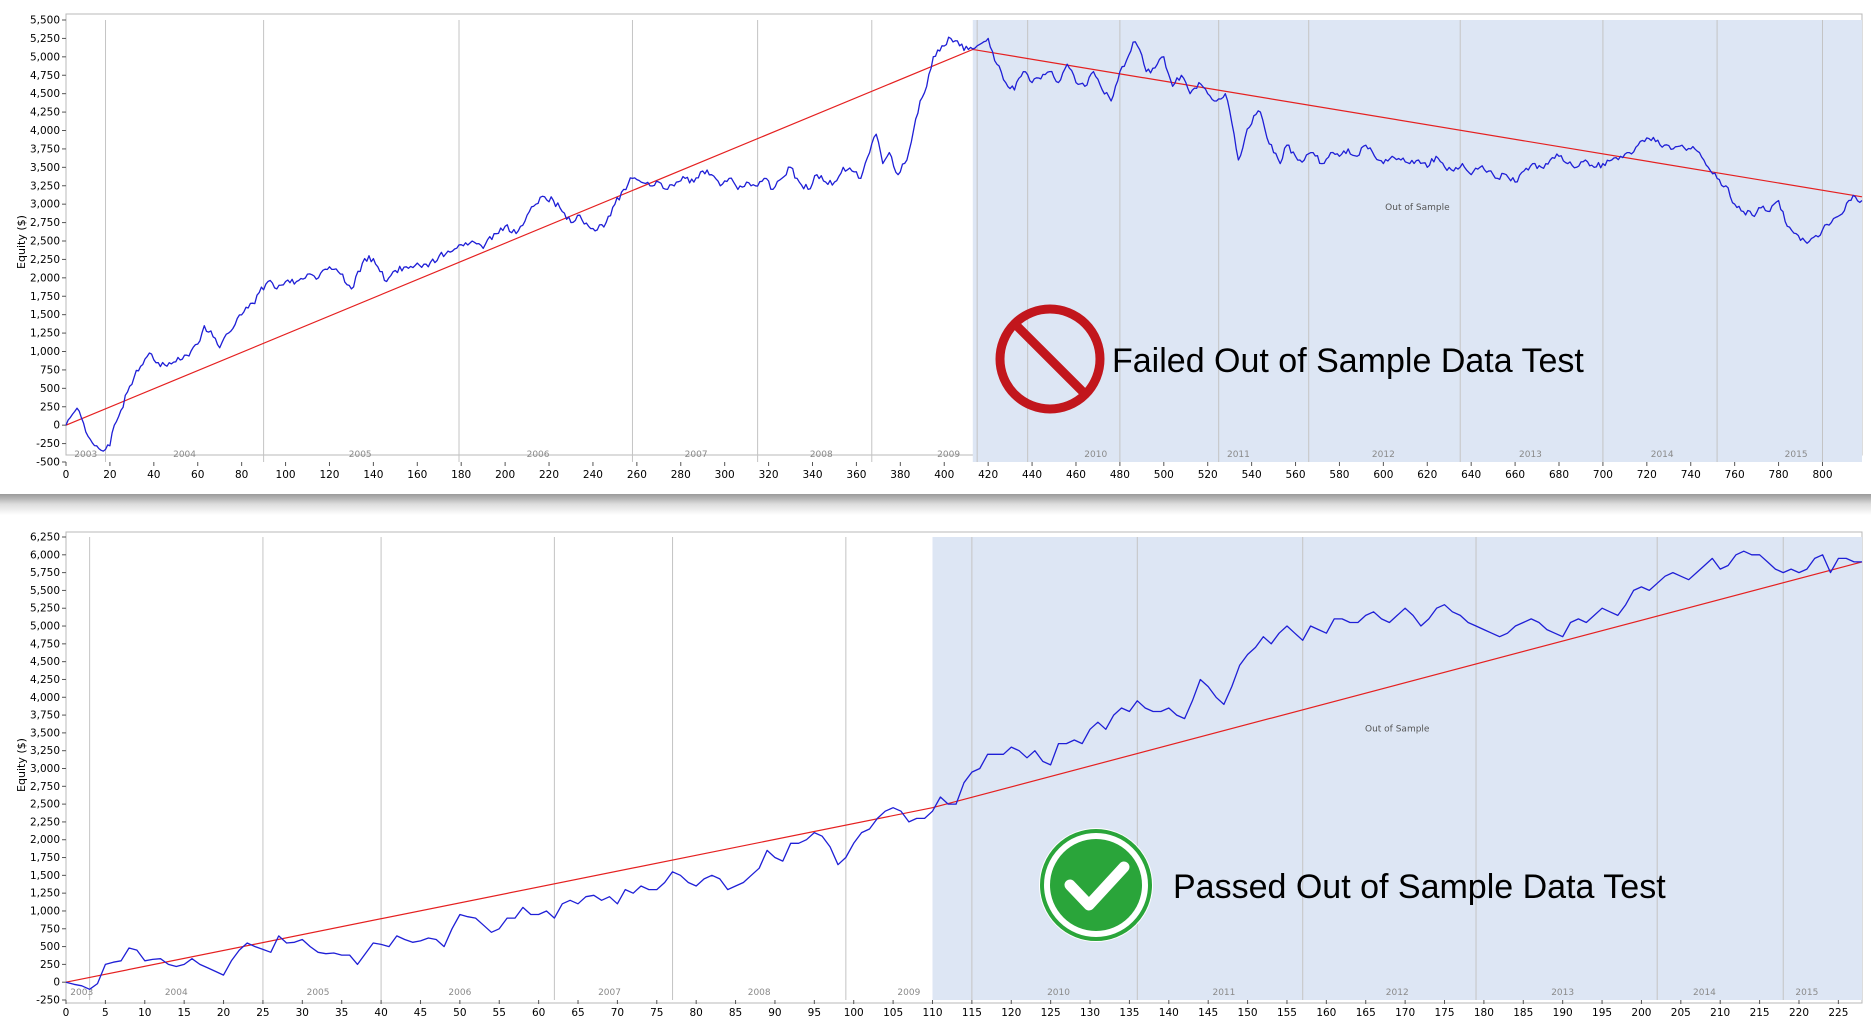 This screenshot has width=1871, height=1020. What do you see at coordinates (1822, 475) in the screenshot?
I see `x-tick-label: 800` at bounding box center [1822, 475].